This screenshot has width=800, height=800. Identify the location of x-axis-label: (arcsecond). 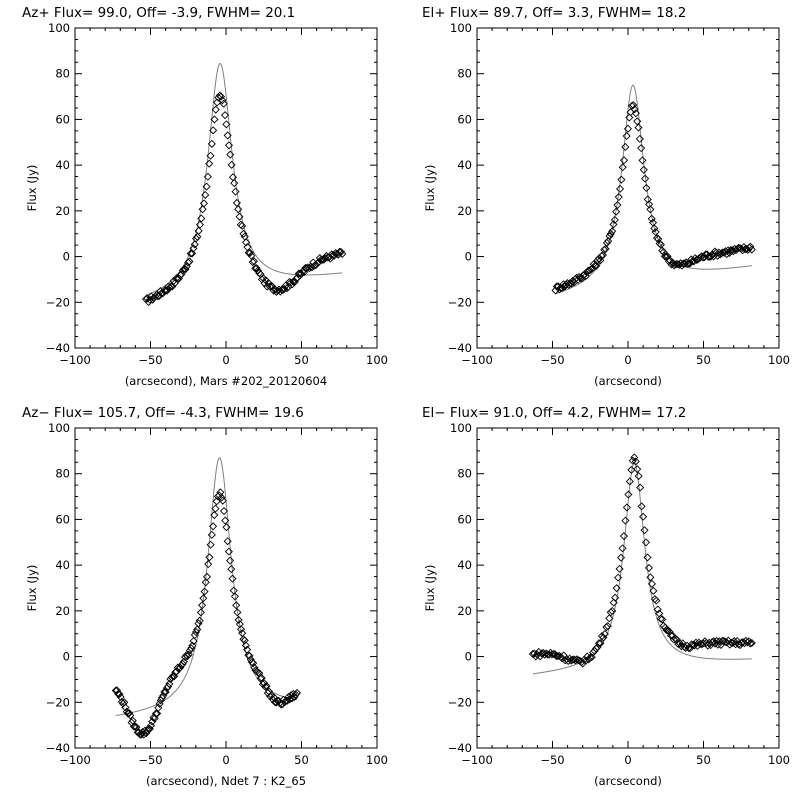
(628, 781).